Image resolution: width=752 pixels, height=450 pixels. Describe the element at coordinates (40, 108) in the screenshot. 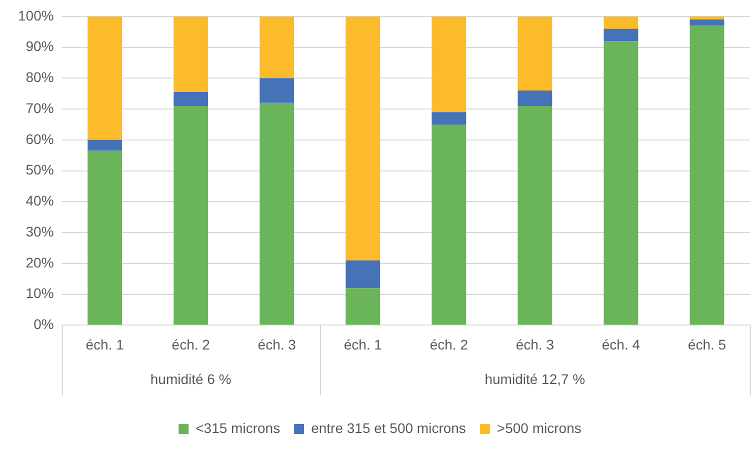

I see `y-tick-label: 70%` at that location.